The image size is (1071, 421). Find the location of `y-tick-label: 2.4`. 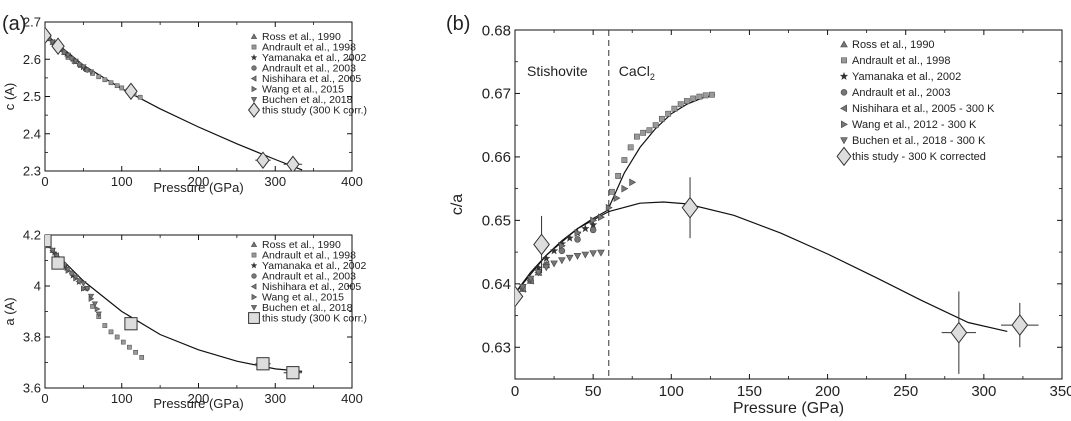

y-tick-label: 2.4 is located at coordinates (32, 133).